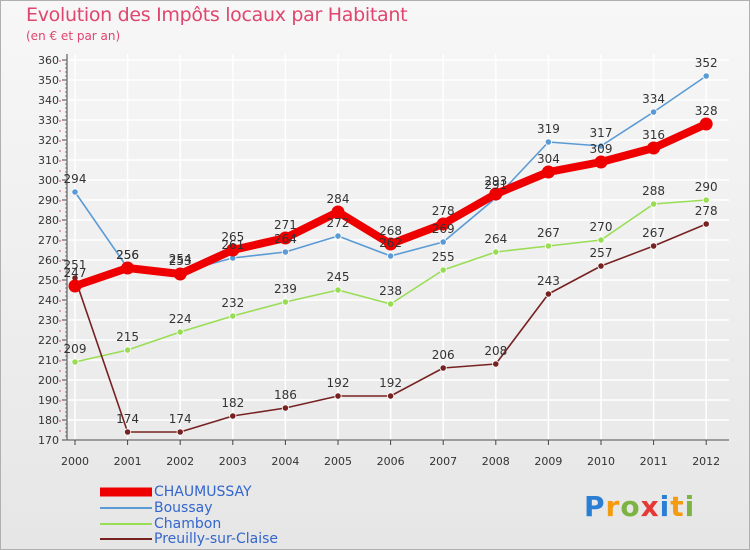  Describe the element at coordinates (338, 223) in the screenshot. I see `data-label-boussay: 272` at that location.